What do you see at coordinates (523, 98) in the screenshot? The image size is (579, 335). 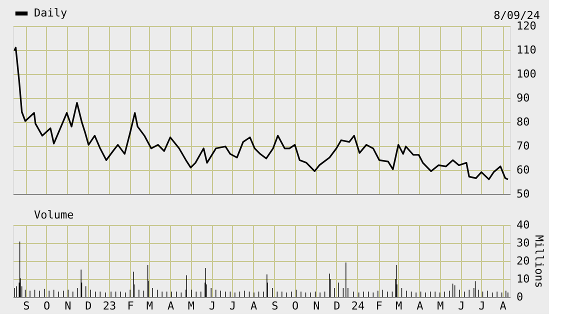 I see `y-tick-label: 90` at bounding box center [523, 98].